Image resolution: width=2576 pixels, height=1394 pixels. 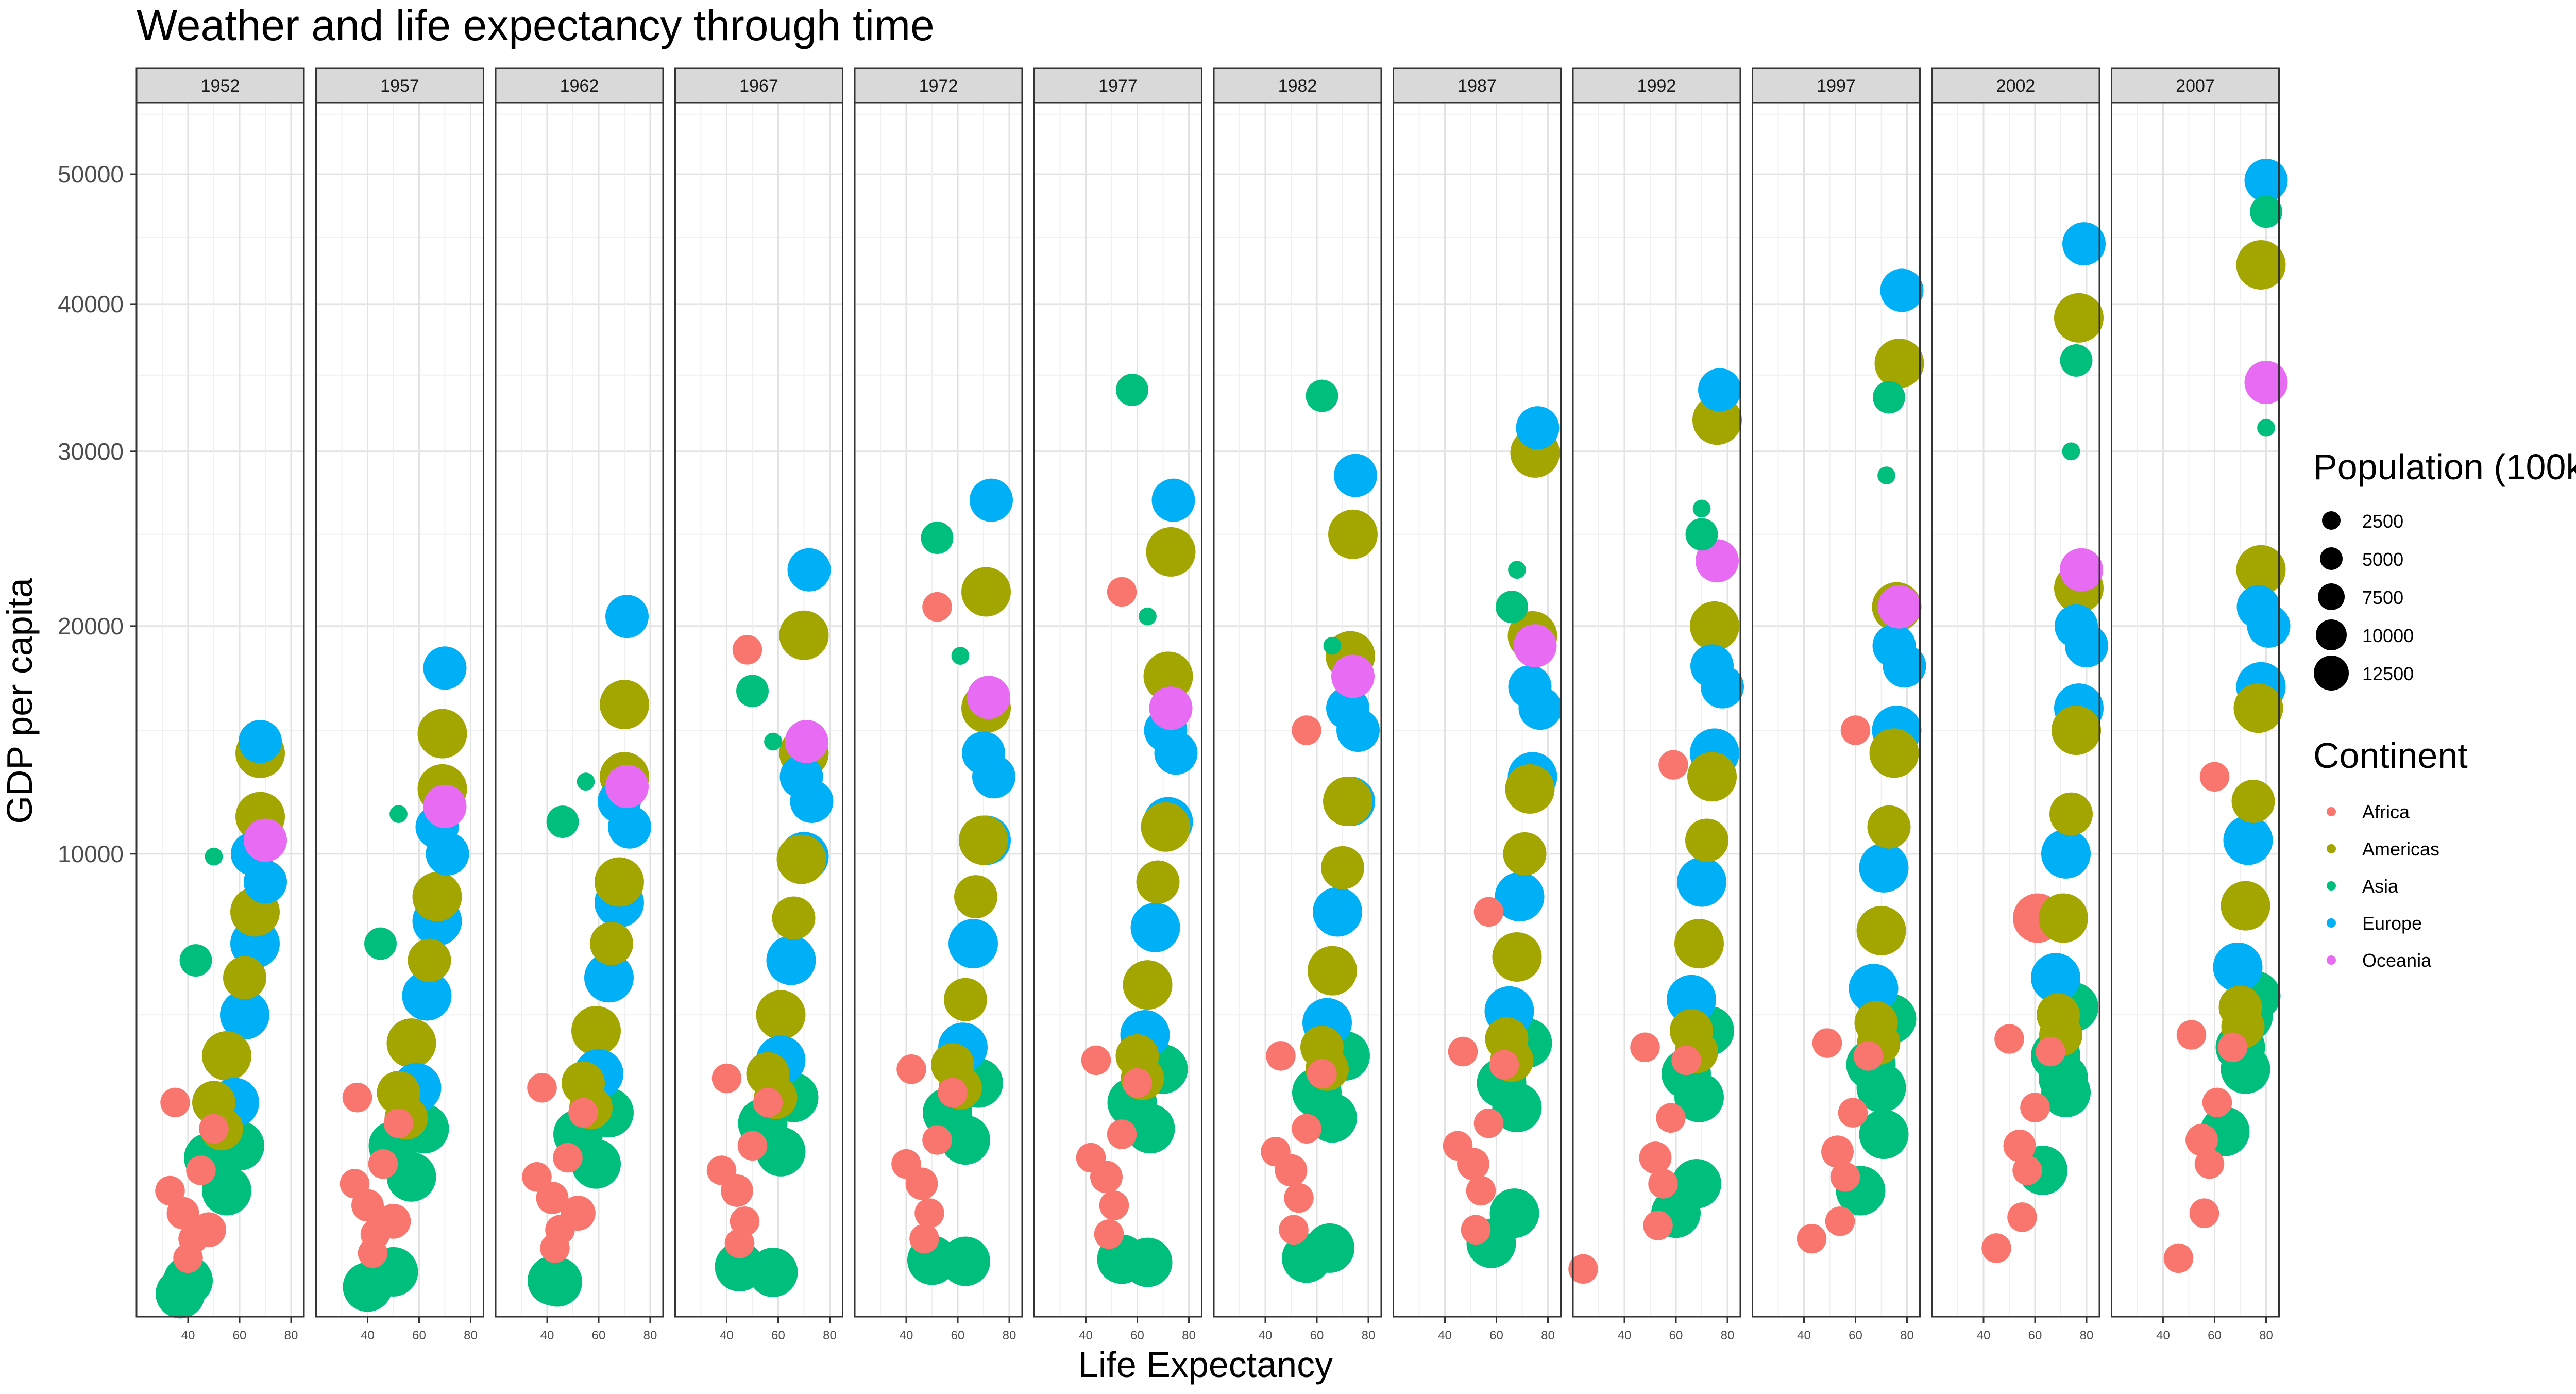 I want to click on facet-panel-1967: 1967 40 60 80, so click(x=758, y=704).